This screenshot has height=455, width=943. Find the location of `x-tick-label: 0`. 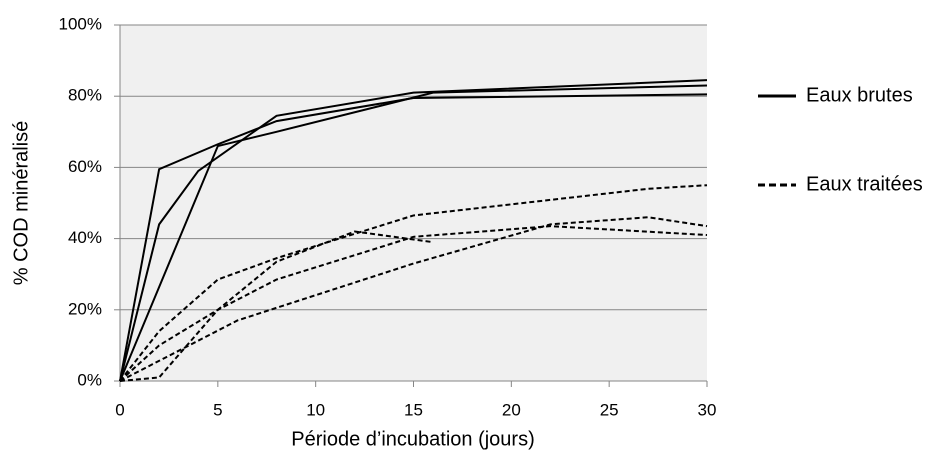

x-tick-label: 0 is located at coordinates (119, 409).